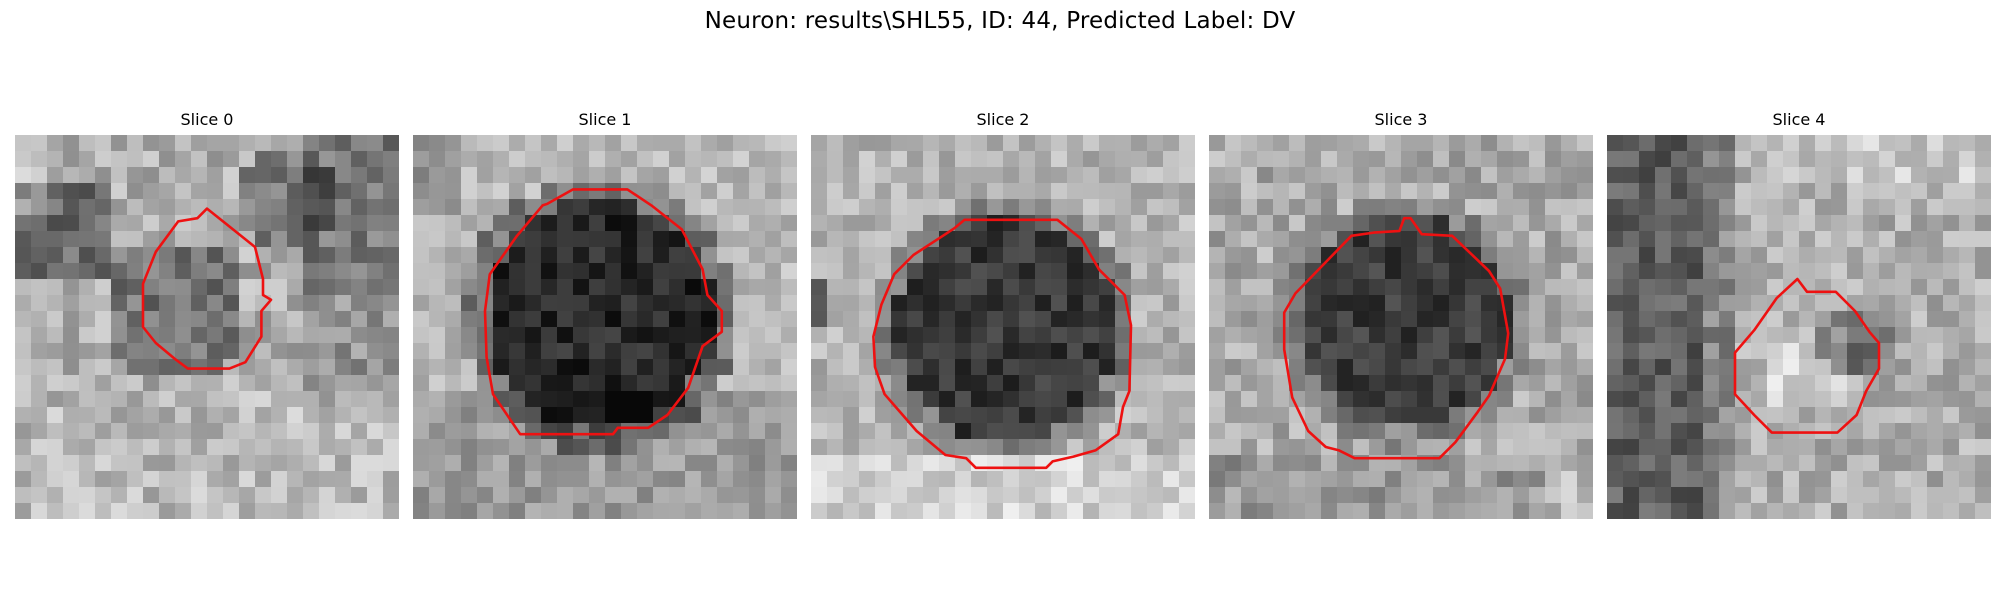 The image size is (2000, 600). I want to click on slice-title: Slice 3, so click(1401, 119).